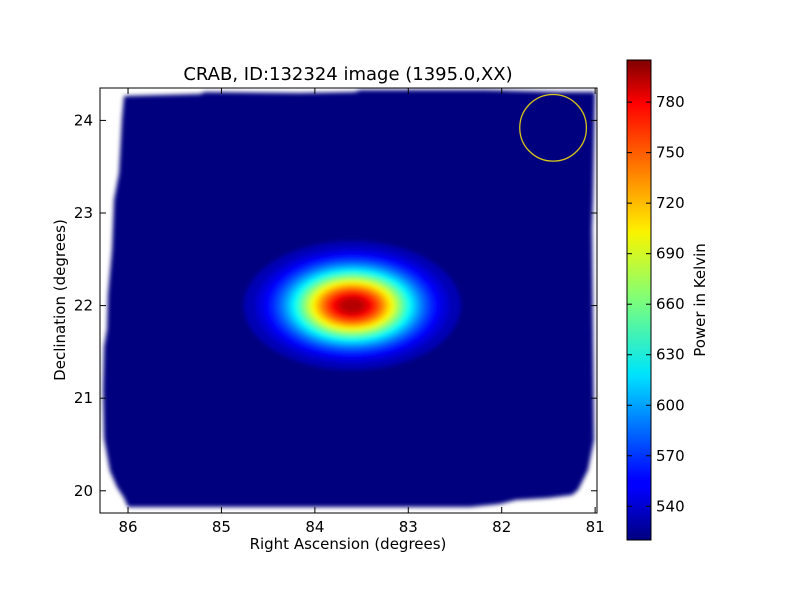 This screenshot has height=600, width=800. What do you see at coordinates (347, 74) in the screenshot?
I see `chart-title: CRAB, ID:132324 image (1395.0,XX)` at bounding box center [347, 74].